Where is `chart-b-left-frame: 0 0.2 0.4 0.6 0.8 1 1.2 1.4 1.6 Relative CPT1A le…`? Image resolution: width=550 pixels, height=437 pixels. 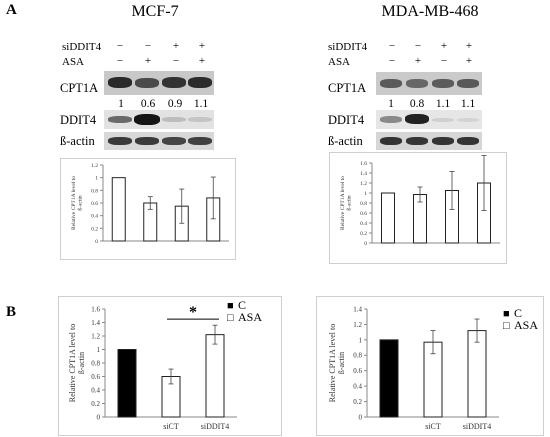 chart-b-left-frame: 0 0.2 0.4 0.6 0.8 1 1.2 1.4 1.6 Relative CPT1A le… is located at coordinates (170, 366).